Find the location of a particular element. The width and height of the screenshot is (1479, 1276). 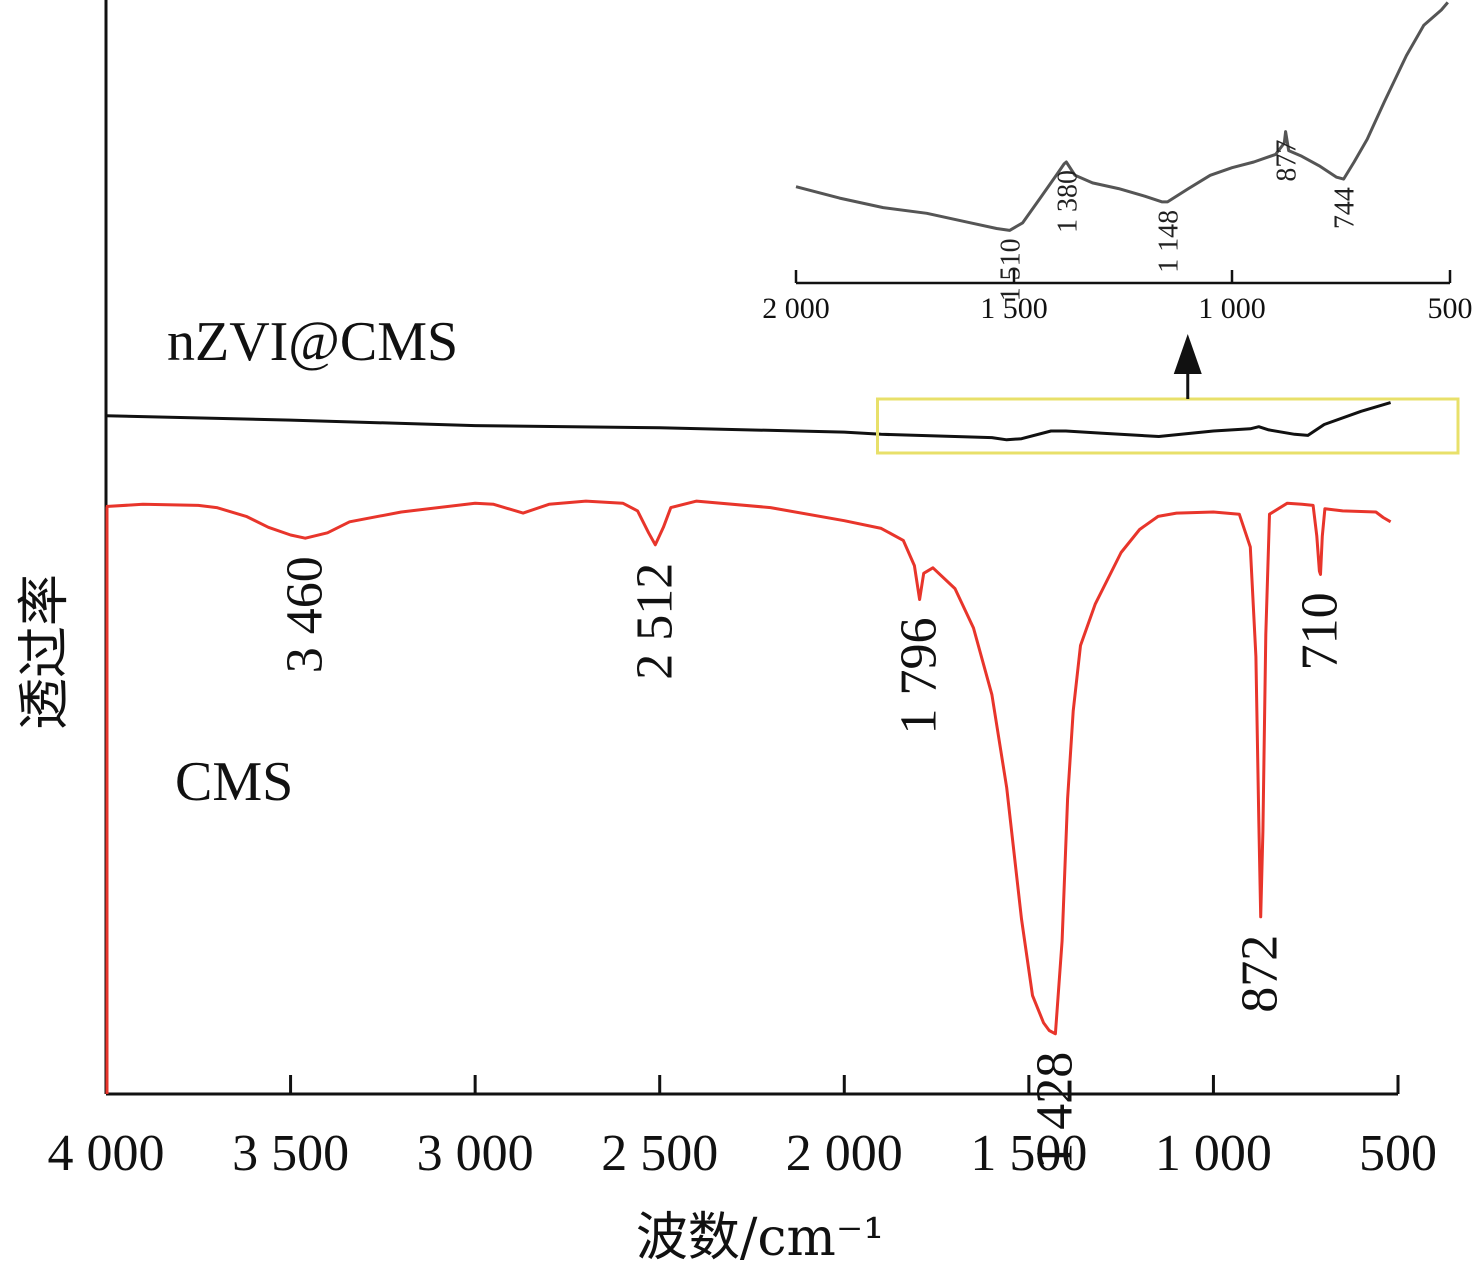

x-tick-label: 3 000 is located at coordinates (475, 1153).